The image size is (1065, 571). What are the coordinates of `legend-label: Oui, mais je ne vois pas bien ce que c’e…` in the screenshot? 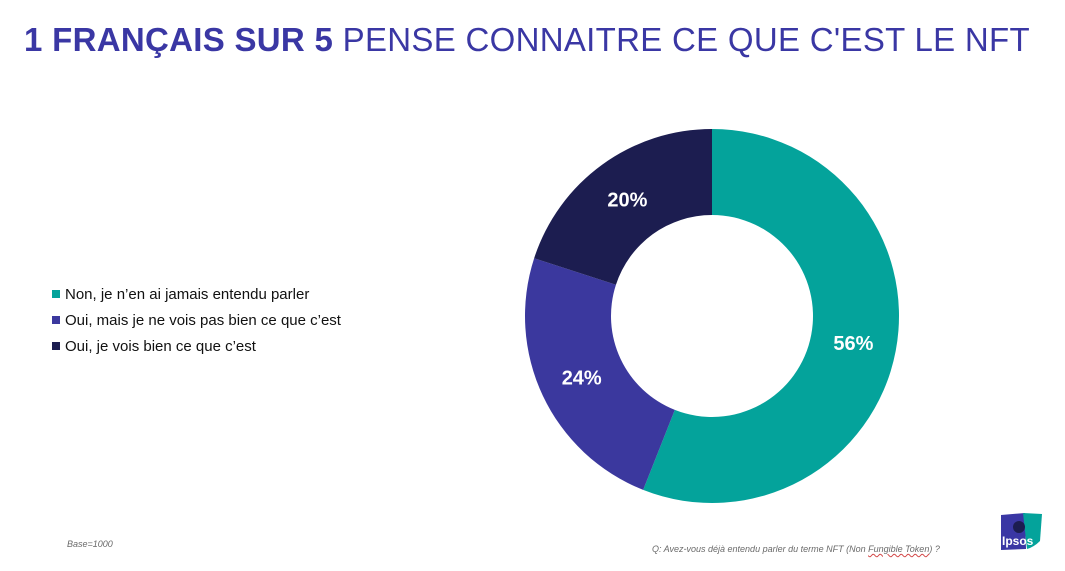 It's located at (203, 320).